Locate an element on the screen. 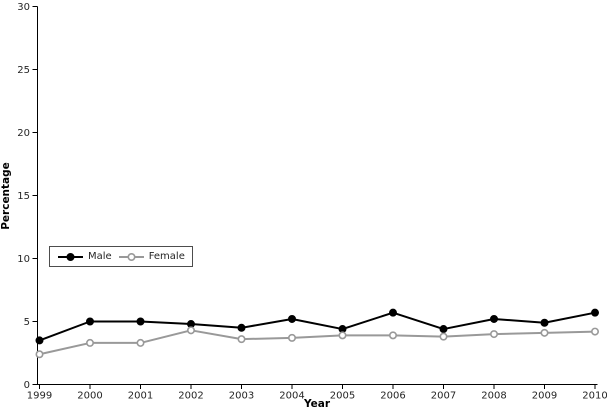 The image size is (607, 417). legend-item-female: Female is located at coordinates (151, 256).